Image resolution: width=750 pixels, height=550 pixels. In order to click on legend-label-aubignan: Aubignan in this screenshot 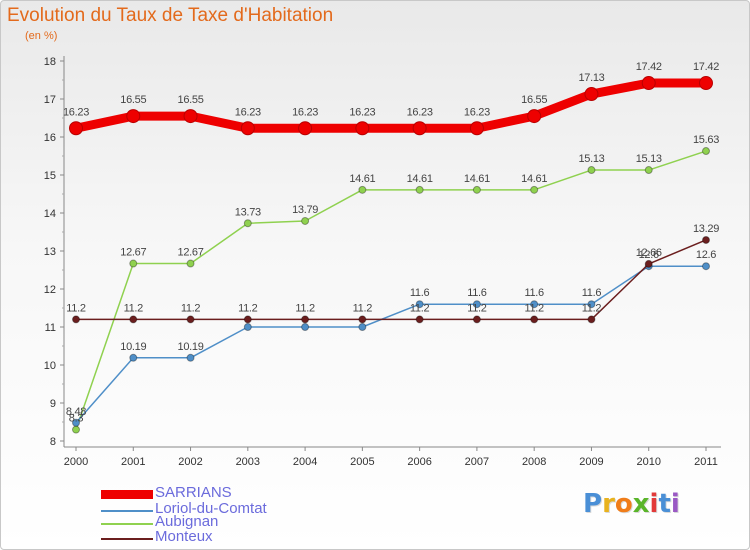, I will do `click(187, 521)`.